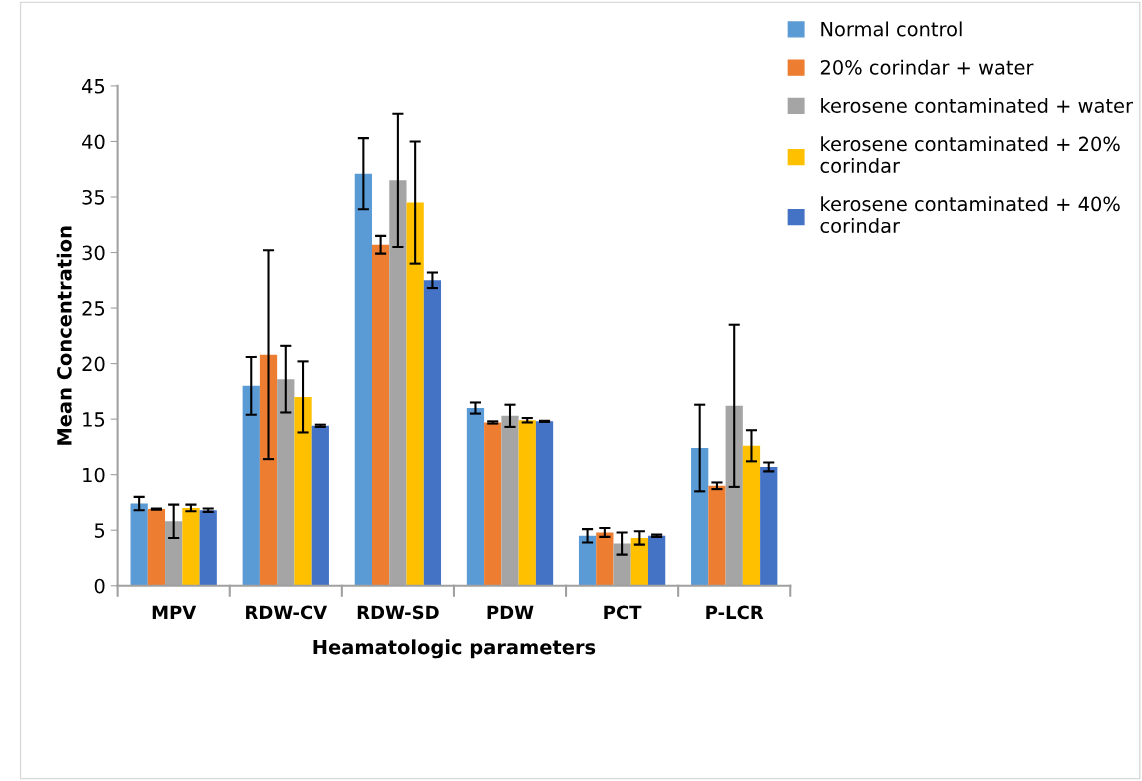  What do you see at coordinates (623, 612) in the screenshot?
I see `x-tick-label: PCT` at bounding box center [623, 612].